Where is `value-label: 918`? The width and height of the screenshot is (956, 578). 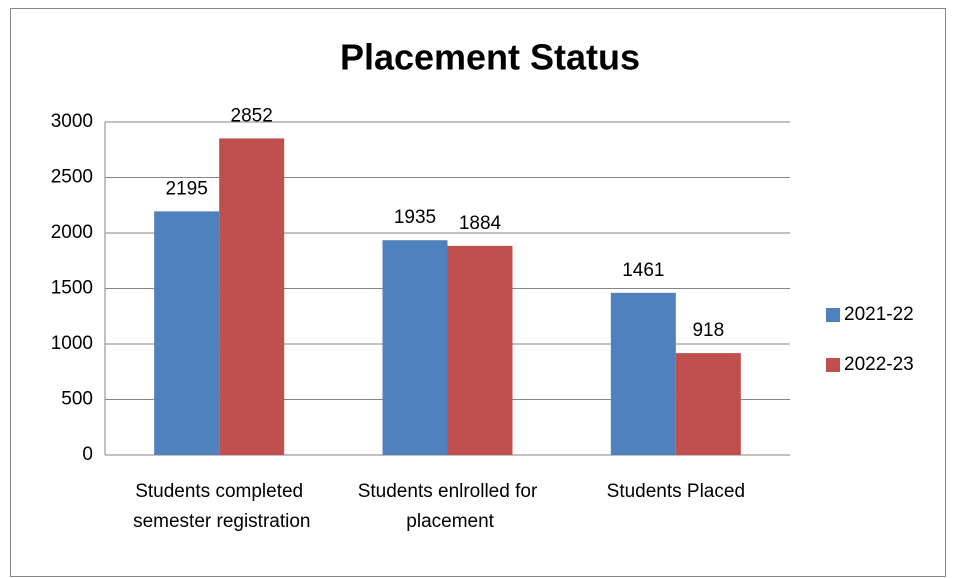 value-label: 918 is located at coordinates (708, 330).